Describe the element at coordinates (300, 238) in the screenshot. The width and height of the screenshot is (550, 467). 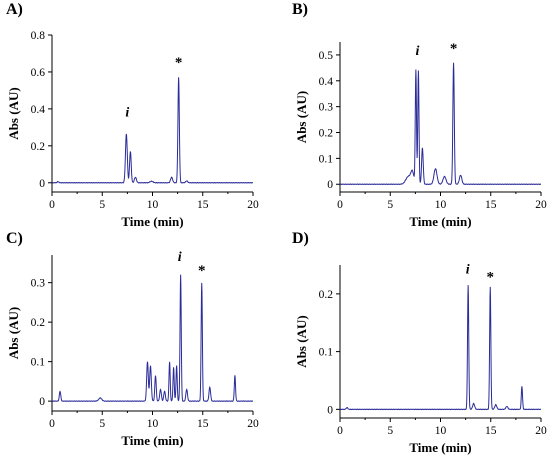
I see `panel-label: D)` at that location.